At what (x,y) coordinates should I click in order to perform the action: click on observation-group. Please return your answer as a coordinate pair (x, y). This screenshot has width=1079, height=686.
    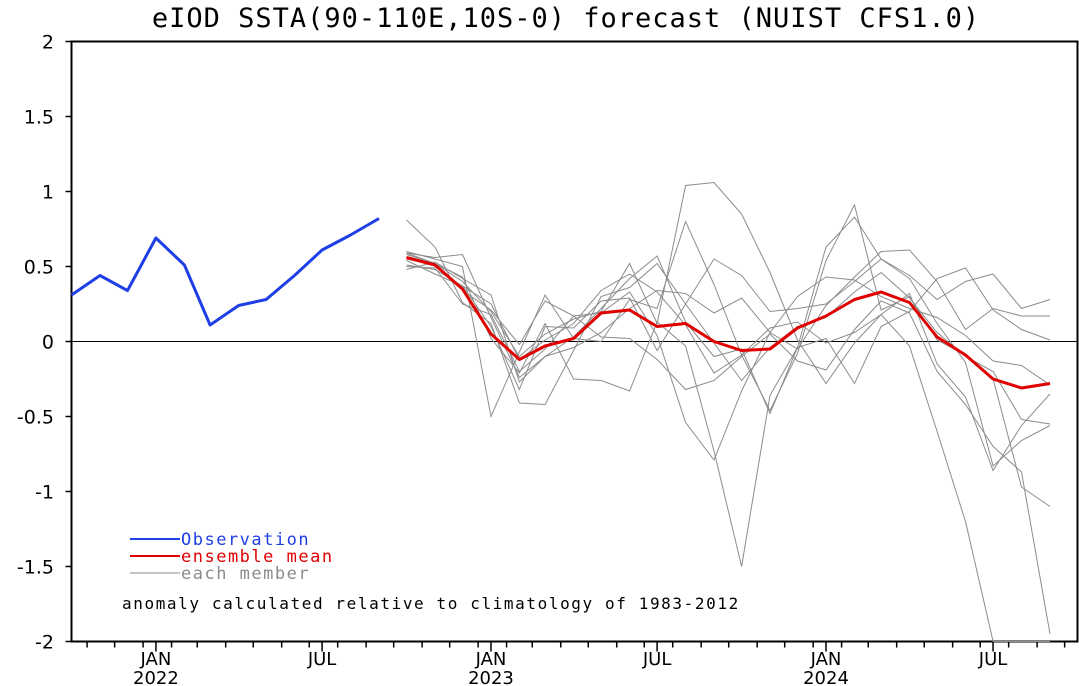
    Looking at the image, I should click on (225, 272).